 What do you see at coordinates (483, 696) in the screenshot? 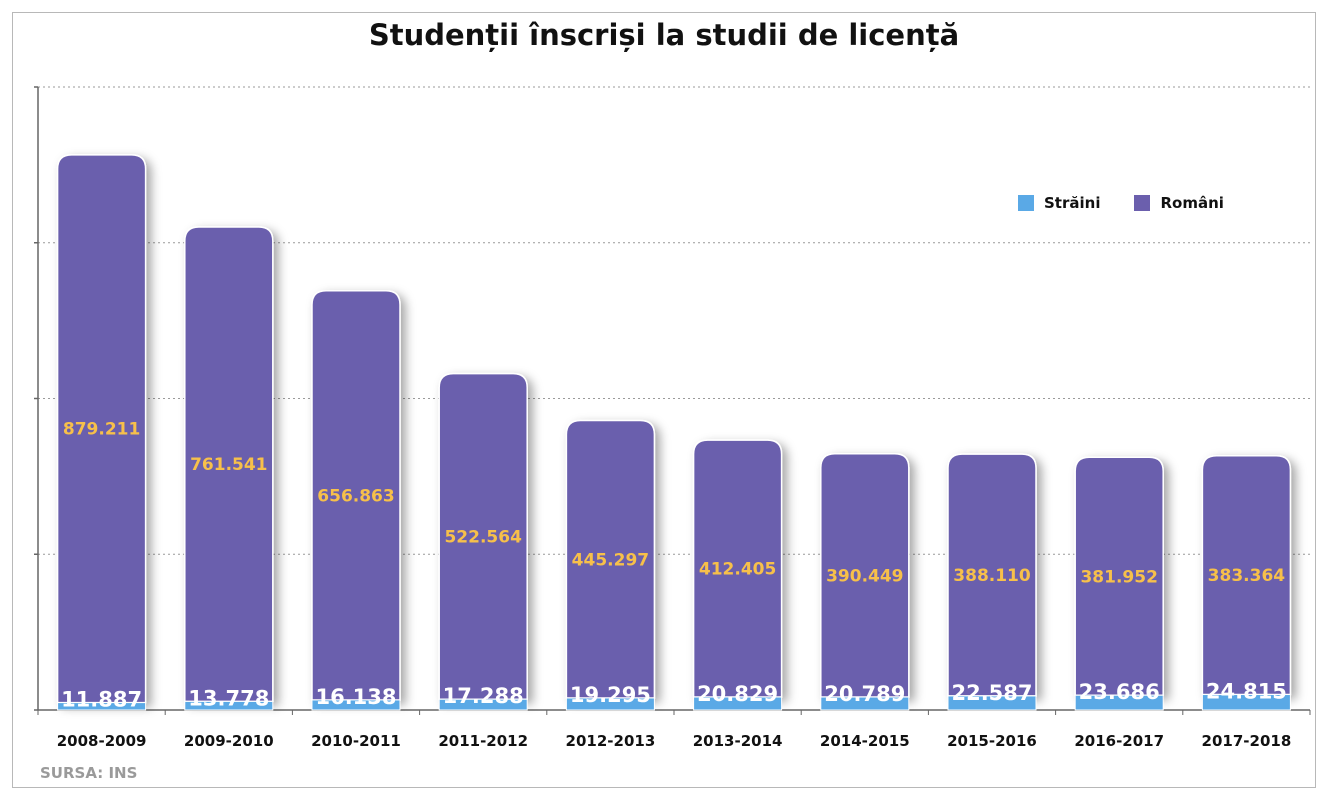
I see `data-label-straini: 17.288` at bounding box center [483, 696].